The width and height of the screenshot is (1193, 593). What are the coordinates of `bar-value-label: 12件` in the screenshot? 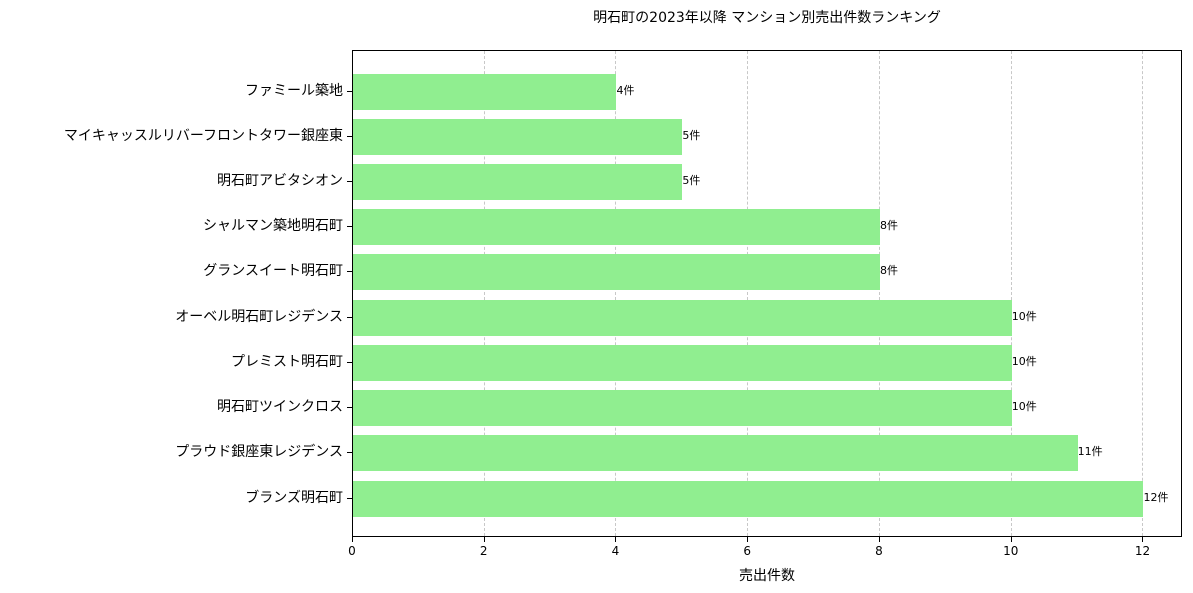 It's located at (1156, 497).